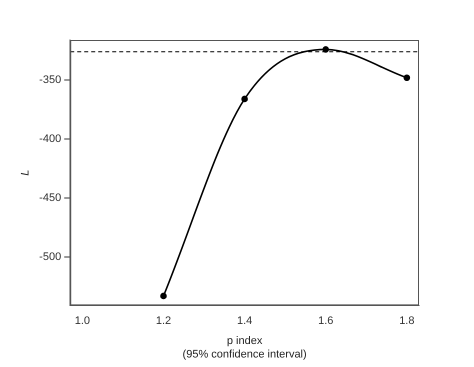 The height and width of the screenshot is (367, 474). I want to click on y-tick-label: -450, so click(50, 198).